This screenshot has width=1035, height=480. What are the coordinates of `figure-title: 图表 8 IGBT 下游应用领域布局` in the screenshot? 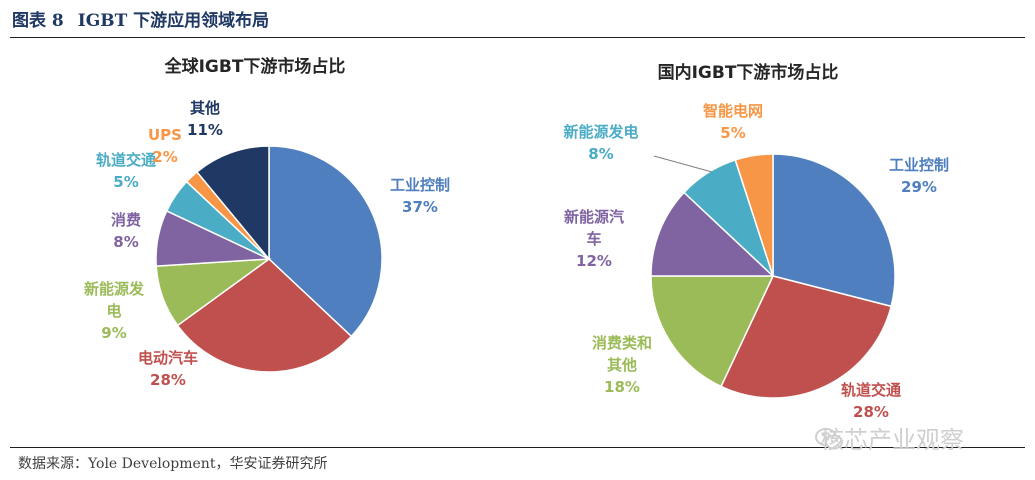 It's located at (147, 18).